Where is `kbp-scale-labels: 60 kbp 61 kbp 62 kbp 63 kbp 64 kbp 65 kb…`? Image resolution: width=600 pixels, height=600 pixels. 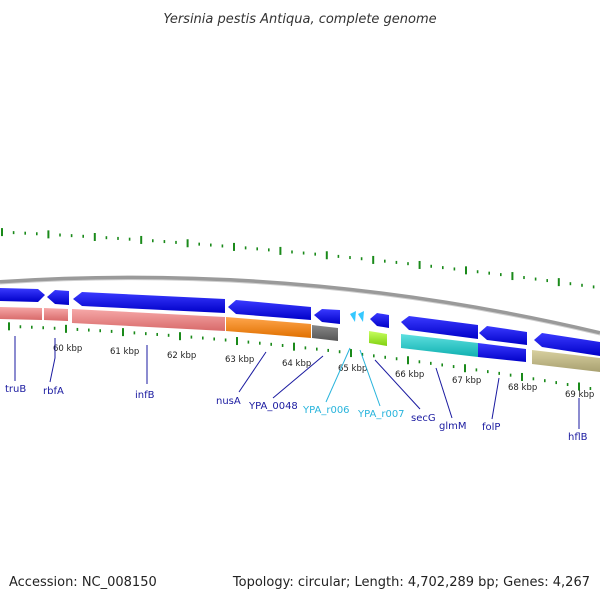
kbp-scale-labels: 60 kbp 61 kbp 62 kbp 63 kbp 64 kbp 65 kb… is located at coordinates (323, 372).